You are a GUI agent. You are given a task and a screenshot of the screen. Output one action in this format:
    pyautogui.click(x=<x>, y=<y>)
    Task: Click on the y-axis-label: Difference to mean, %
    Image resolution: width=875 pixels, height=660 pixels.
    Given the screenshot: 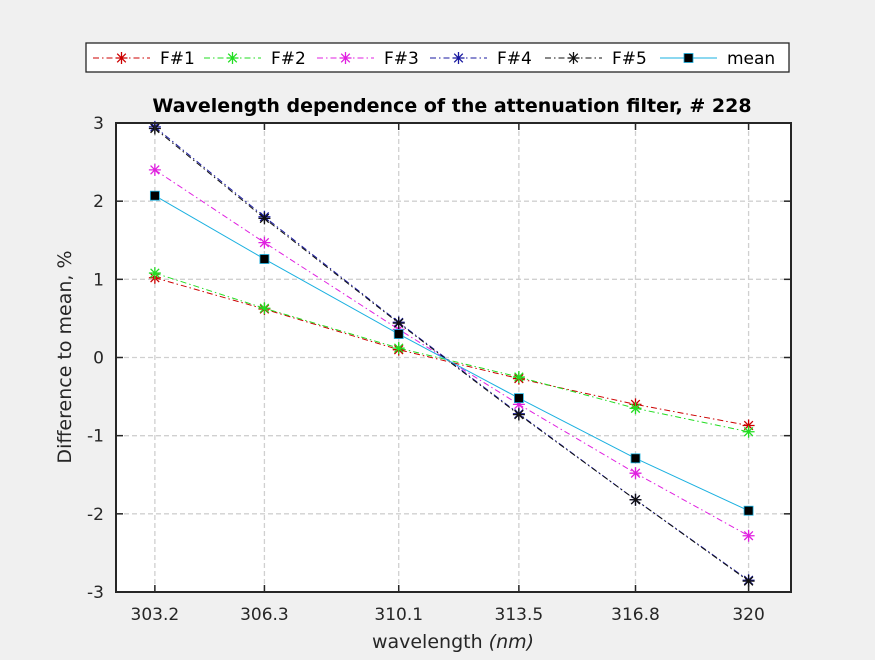 What is the action you would take?
    pyautogui.click(x=65, y=356)
    